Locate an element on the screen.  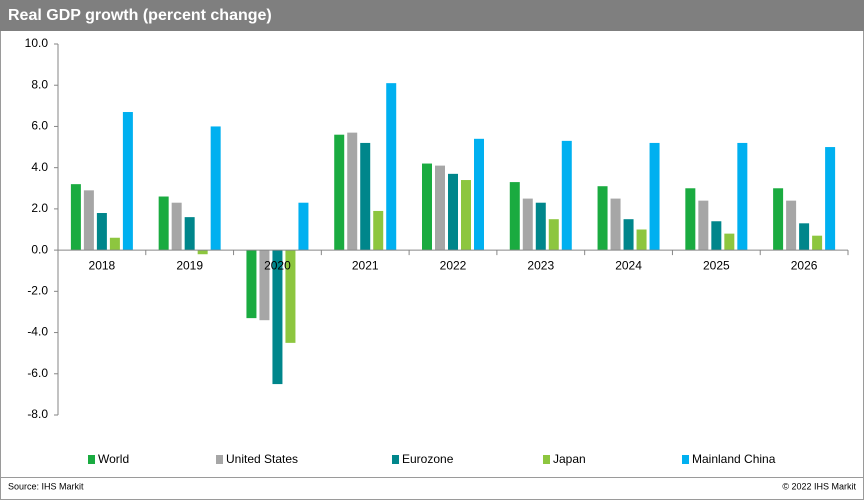
y-tick-label: 2.0 is located at coordinates (39, 208).